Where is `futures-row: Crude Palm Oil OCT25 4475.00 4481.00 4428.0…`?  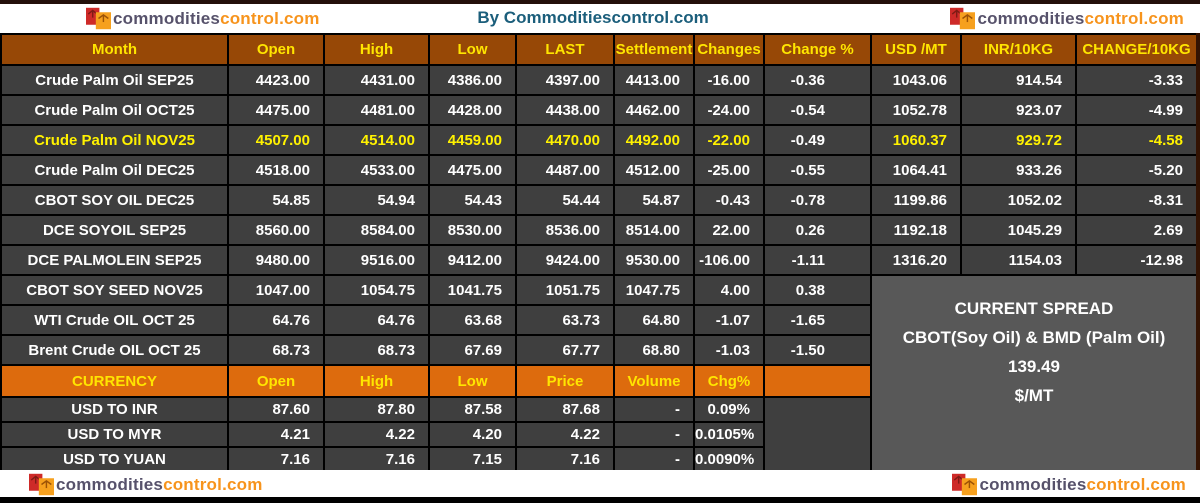
futures-row: Crude Palm Oil OCT25 4475.00 4481.00 4428.0… is located at coordinates (600, 110).